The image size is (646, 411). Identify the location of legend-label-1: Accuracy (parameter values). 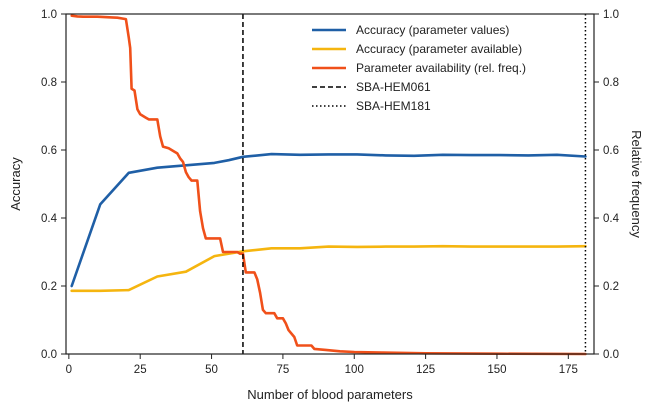
(432, 30).